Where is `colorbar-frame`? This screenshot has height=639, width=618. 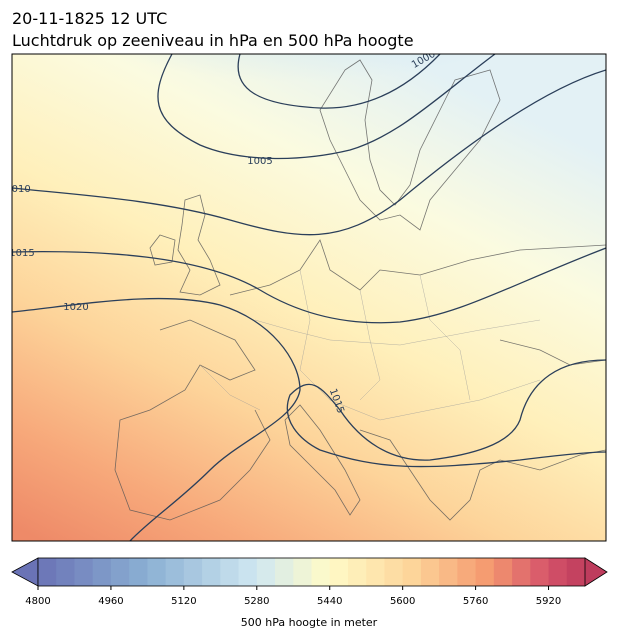
colorbar-frame is located at coordinates (311, 572).